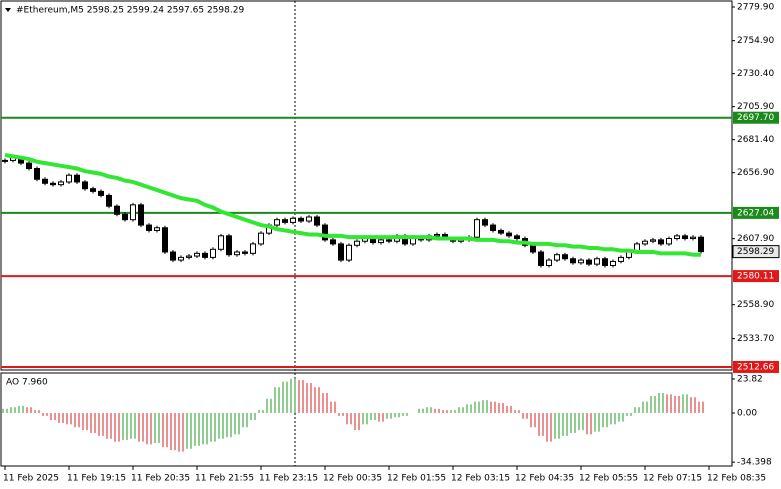 Image resolution: width=781 pixels, height=489 pixels. Describe the element at coordinates (755, 41) in the screenshot. I see `y-tick-label: 2754.90` at that location.